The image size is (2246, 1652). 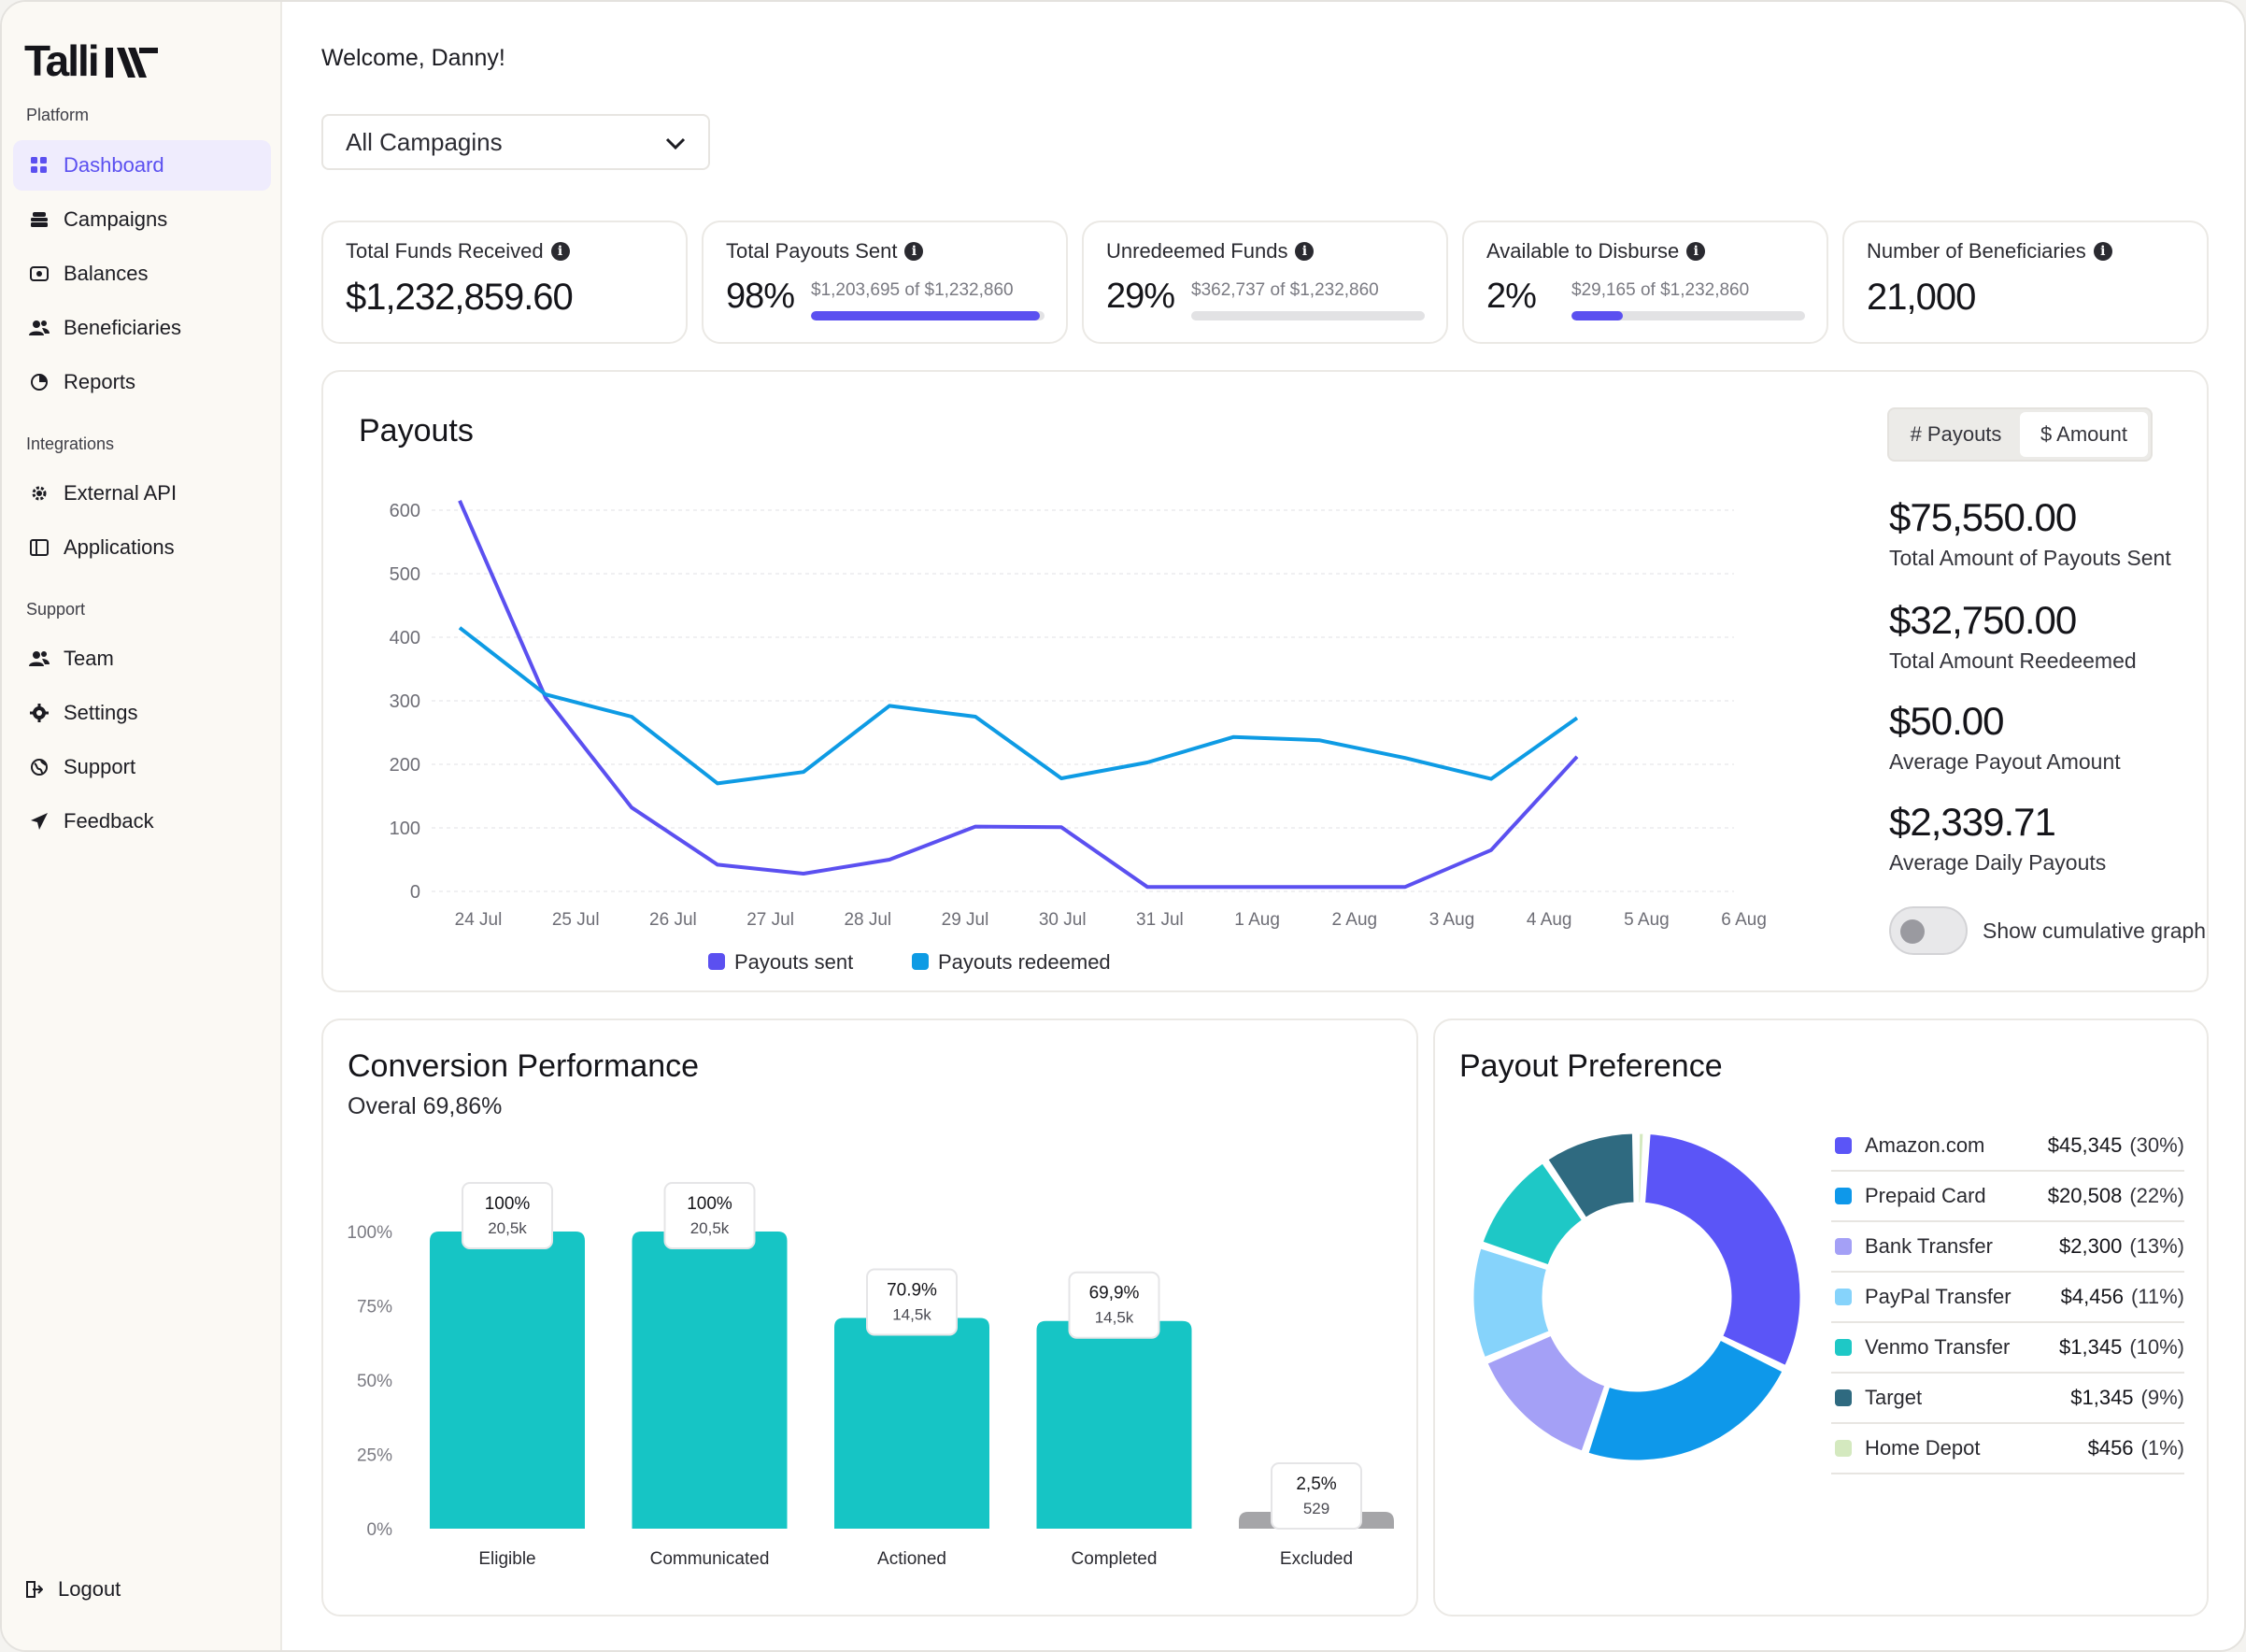 What do you see at coordinates (965, 920) in the screenshot?
I see `x-tick-label: 29 Jul` at bounding box center [965, 920].